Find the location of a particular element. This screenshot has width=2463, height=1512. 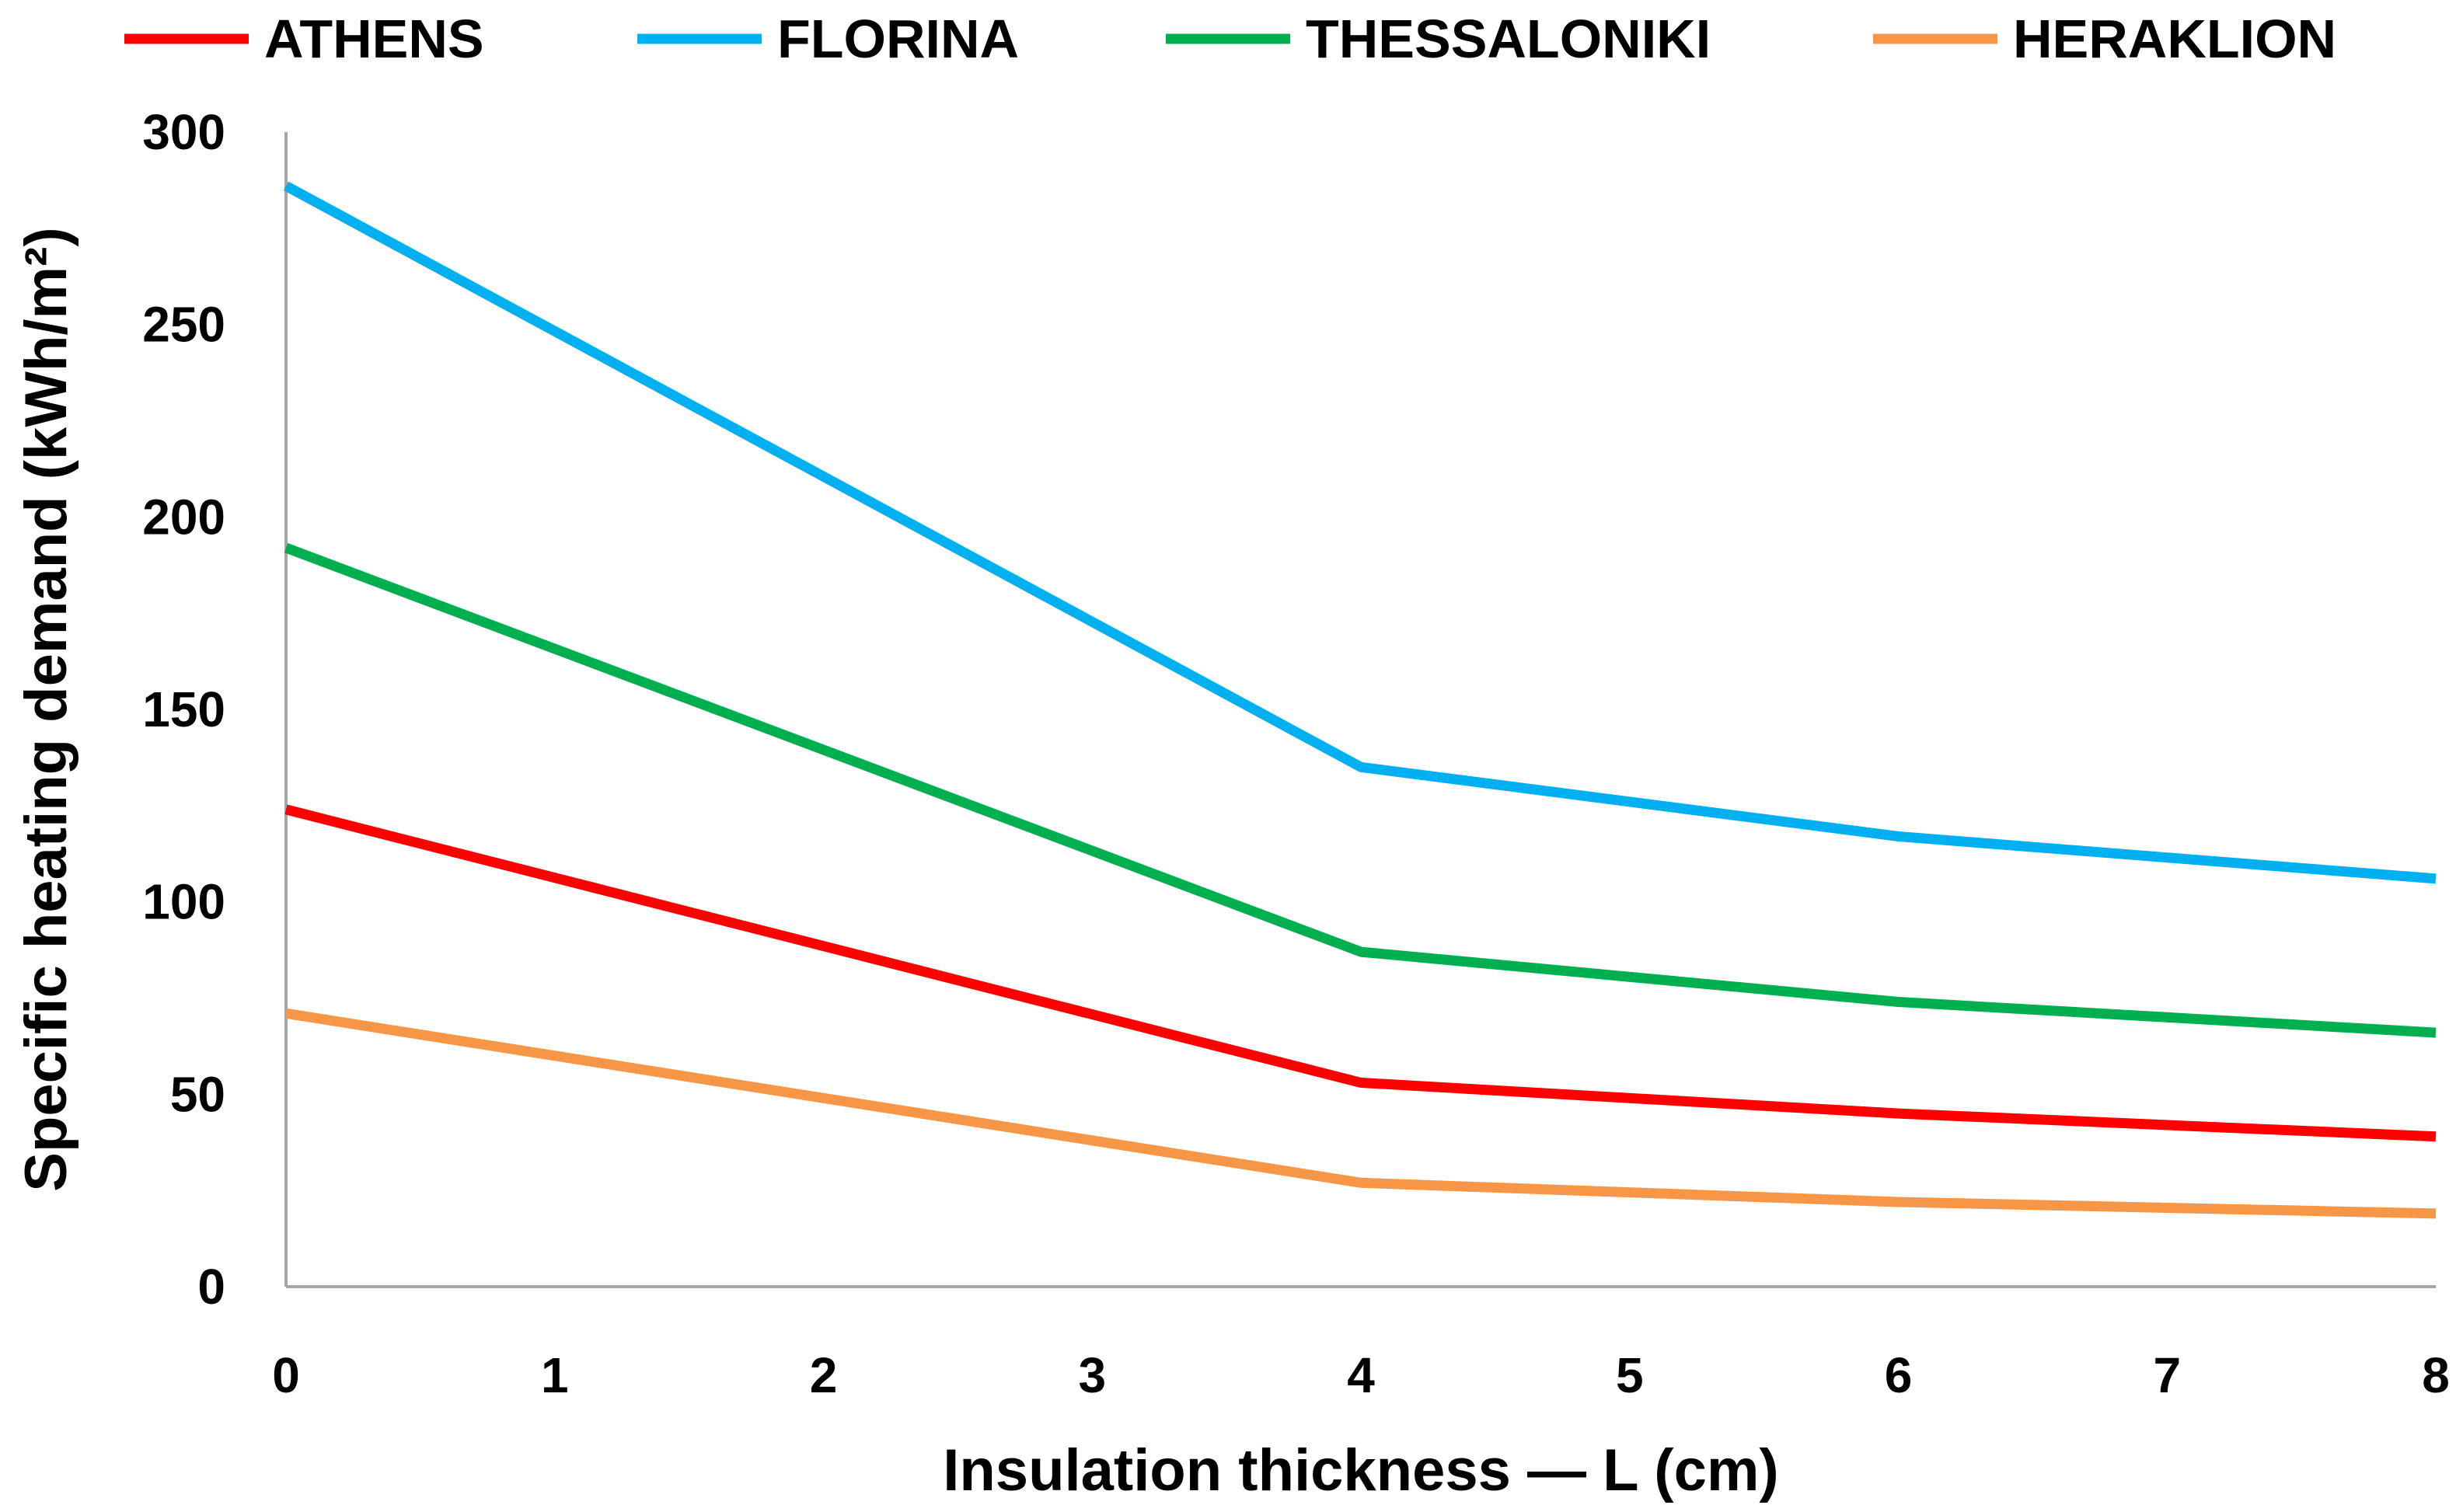

y-tick-labels: 0 50 100 150 200 250 300 is located at coordinates (183, 709).